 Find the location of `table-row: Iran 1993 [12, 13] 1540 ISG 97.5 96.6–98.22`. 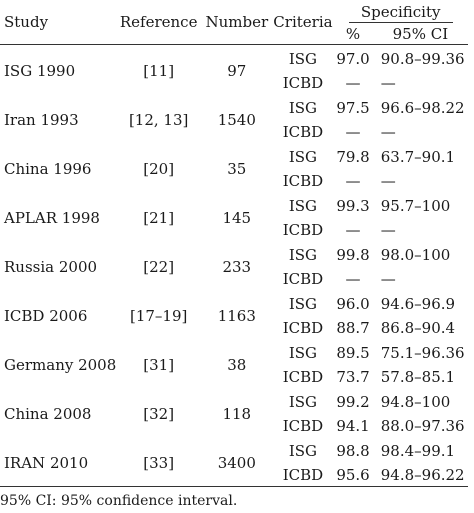

table-row: Iran 1993 [12, 13] 1540 ISG 97.5 96.6–98.22 is located at coordinates (234, 111).